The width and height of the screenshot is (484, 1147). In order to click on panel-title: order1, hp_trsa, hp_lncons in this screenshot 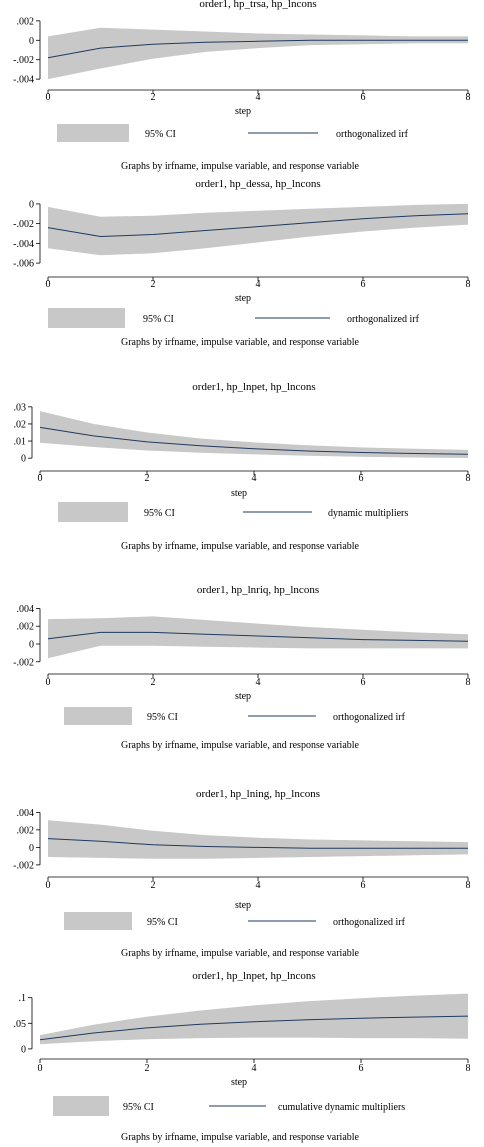, I will do `click(257, 5)`.